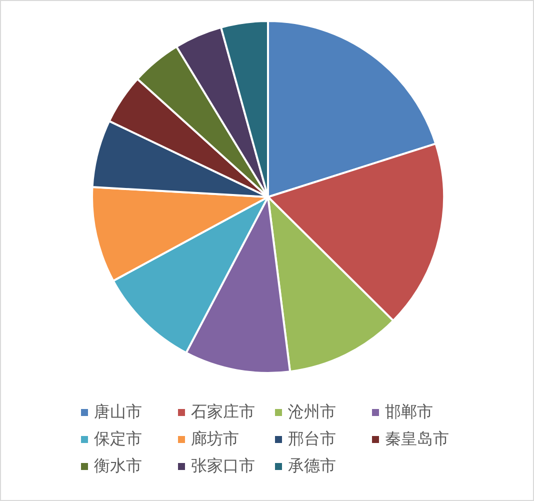  I want to click on legend-label: 石家庄市, so click(223, 412).